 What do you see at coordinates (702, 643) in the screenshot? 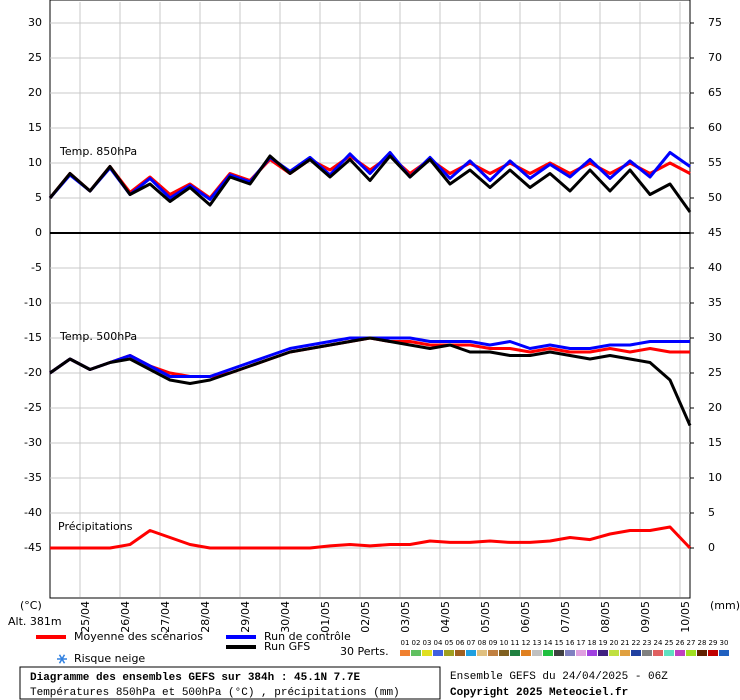
I see `perturbation-label: 28` at bounding box center [702, 643].